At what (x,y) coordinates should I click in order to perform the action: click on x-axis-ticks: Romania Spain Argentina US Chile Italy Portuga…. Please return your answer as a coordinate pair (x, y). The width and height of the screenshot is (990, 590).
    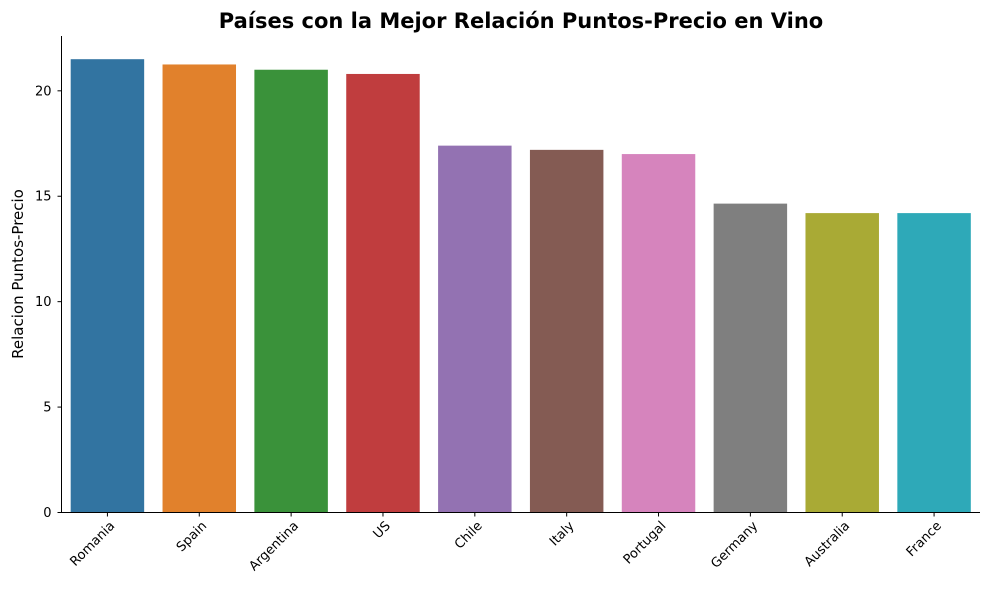
    Looking at the image, I should click on (506, 543).